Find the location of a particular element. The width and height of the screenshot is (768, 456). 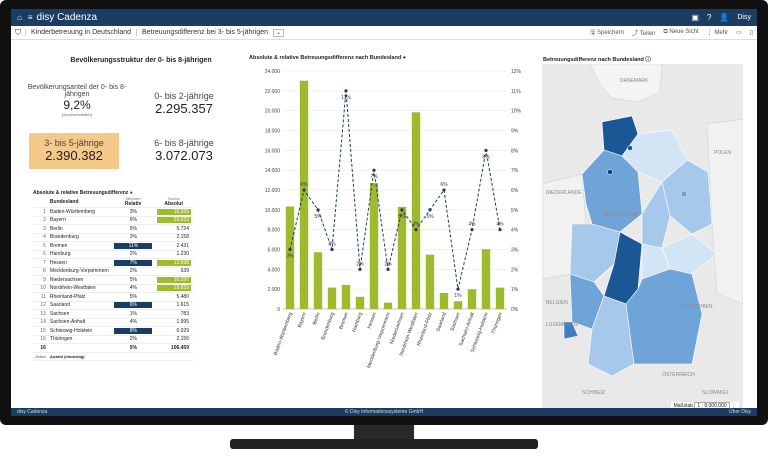

y2-tick-label: 7% is located at coordinates (515, 171).